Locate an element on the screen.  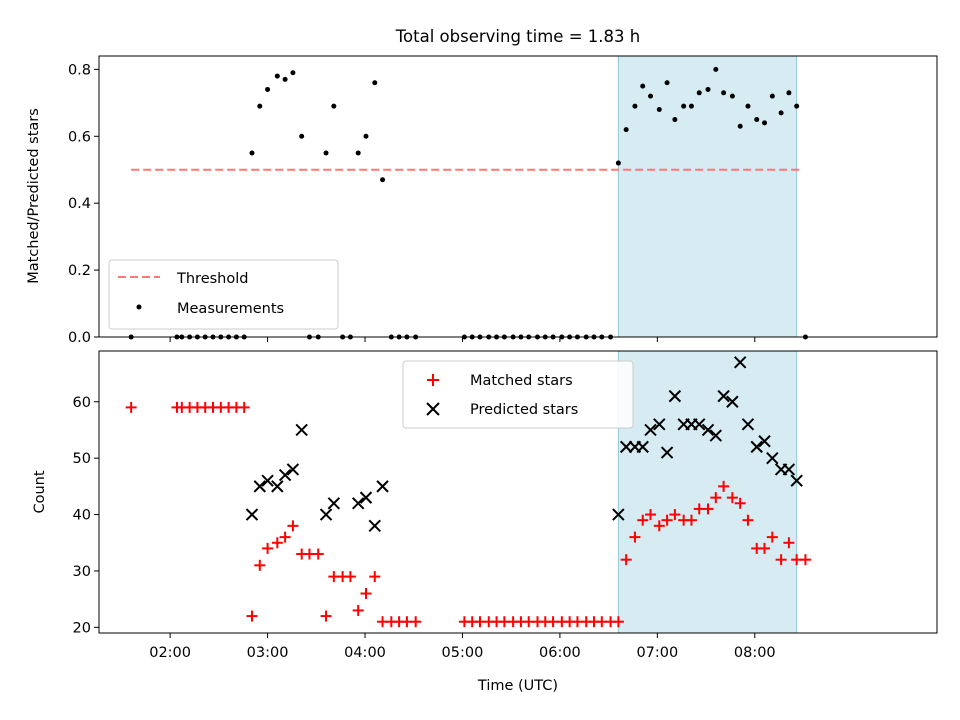
legend-matched-swatch is located at coordinates (433, 380).